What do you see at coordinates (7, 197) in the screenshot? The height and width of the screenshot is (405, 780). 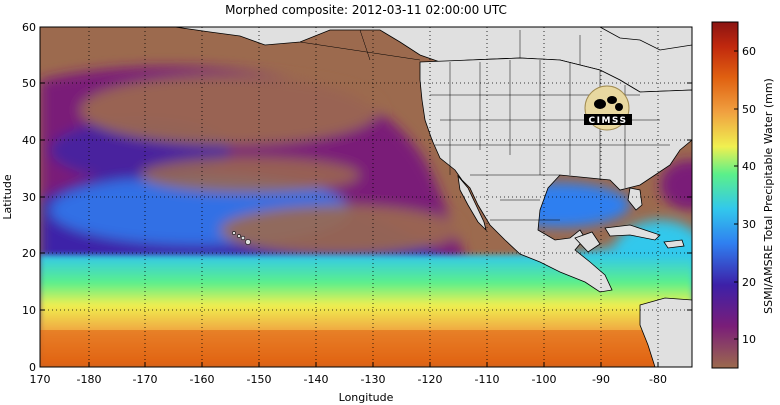 I see `y-axis-label: Latitude` at bounding box center [7, 197].